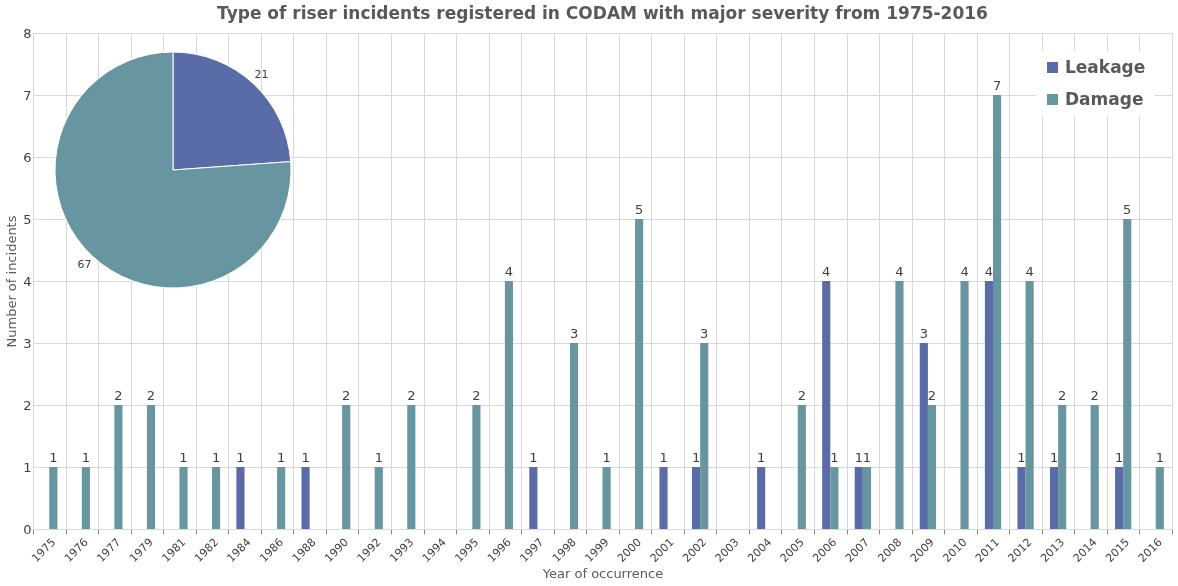  I want to click on data-label: 7, so click(997, 85).